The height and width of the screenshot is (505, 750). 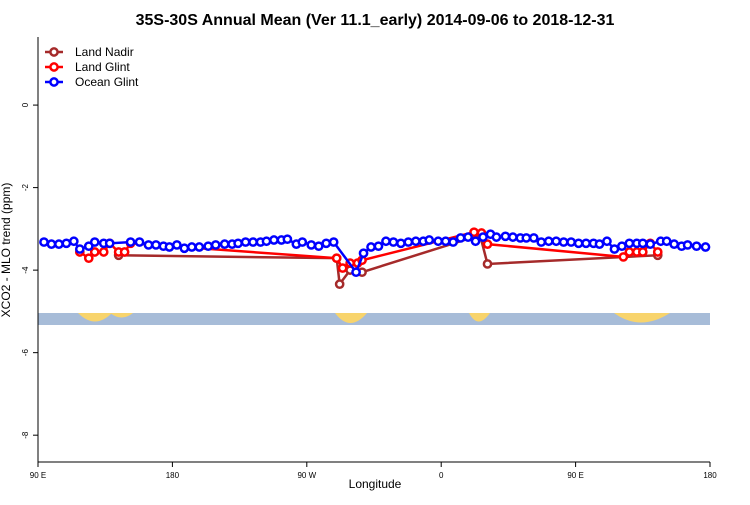 I want to click on x-tick-label: 90 W, so click(x=306, y=475).